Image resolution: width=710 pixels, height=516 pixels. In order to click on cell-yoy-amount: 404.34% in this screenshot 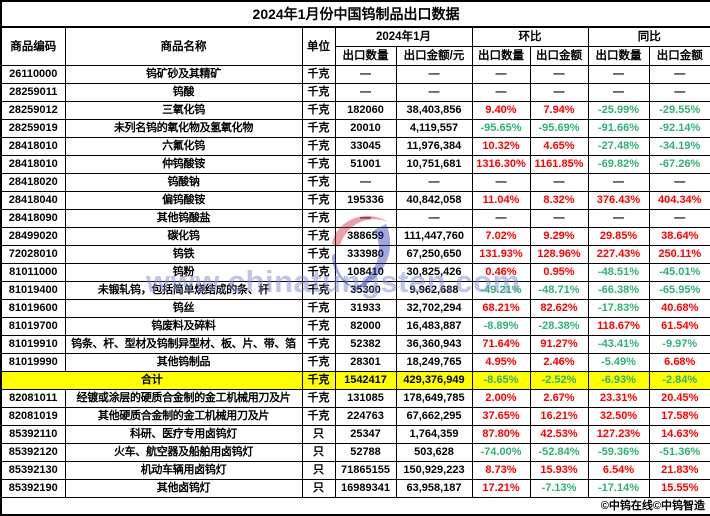, I will do `click(679, 200)`.